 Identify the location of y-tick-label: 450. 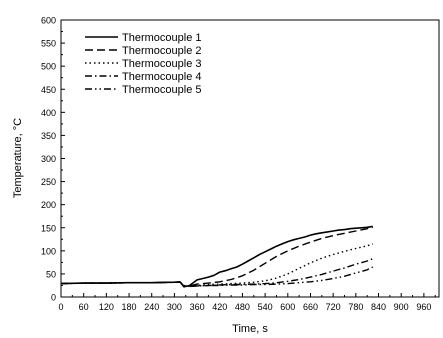
(48, 90).